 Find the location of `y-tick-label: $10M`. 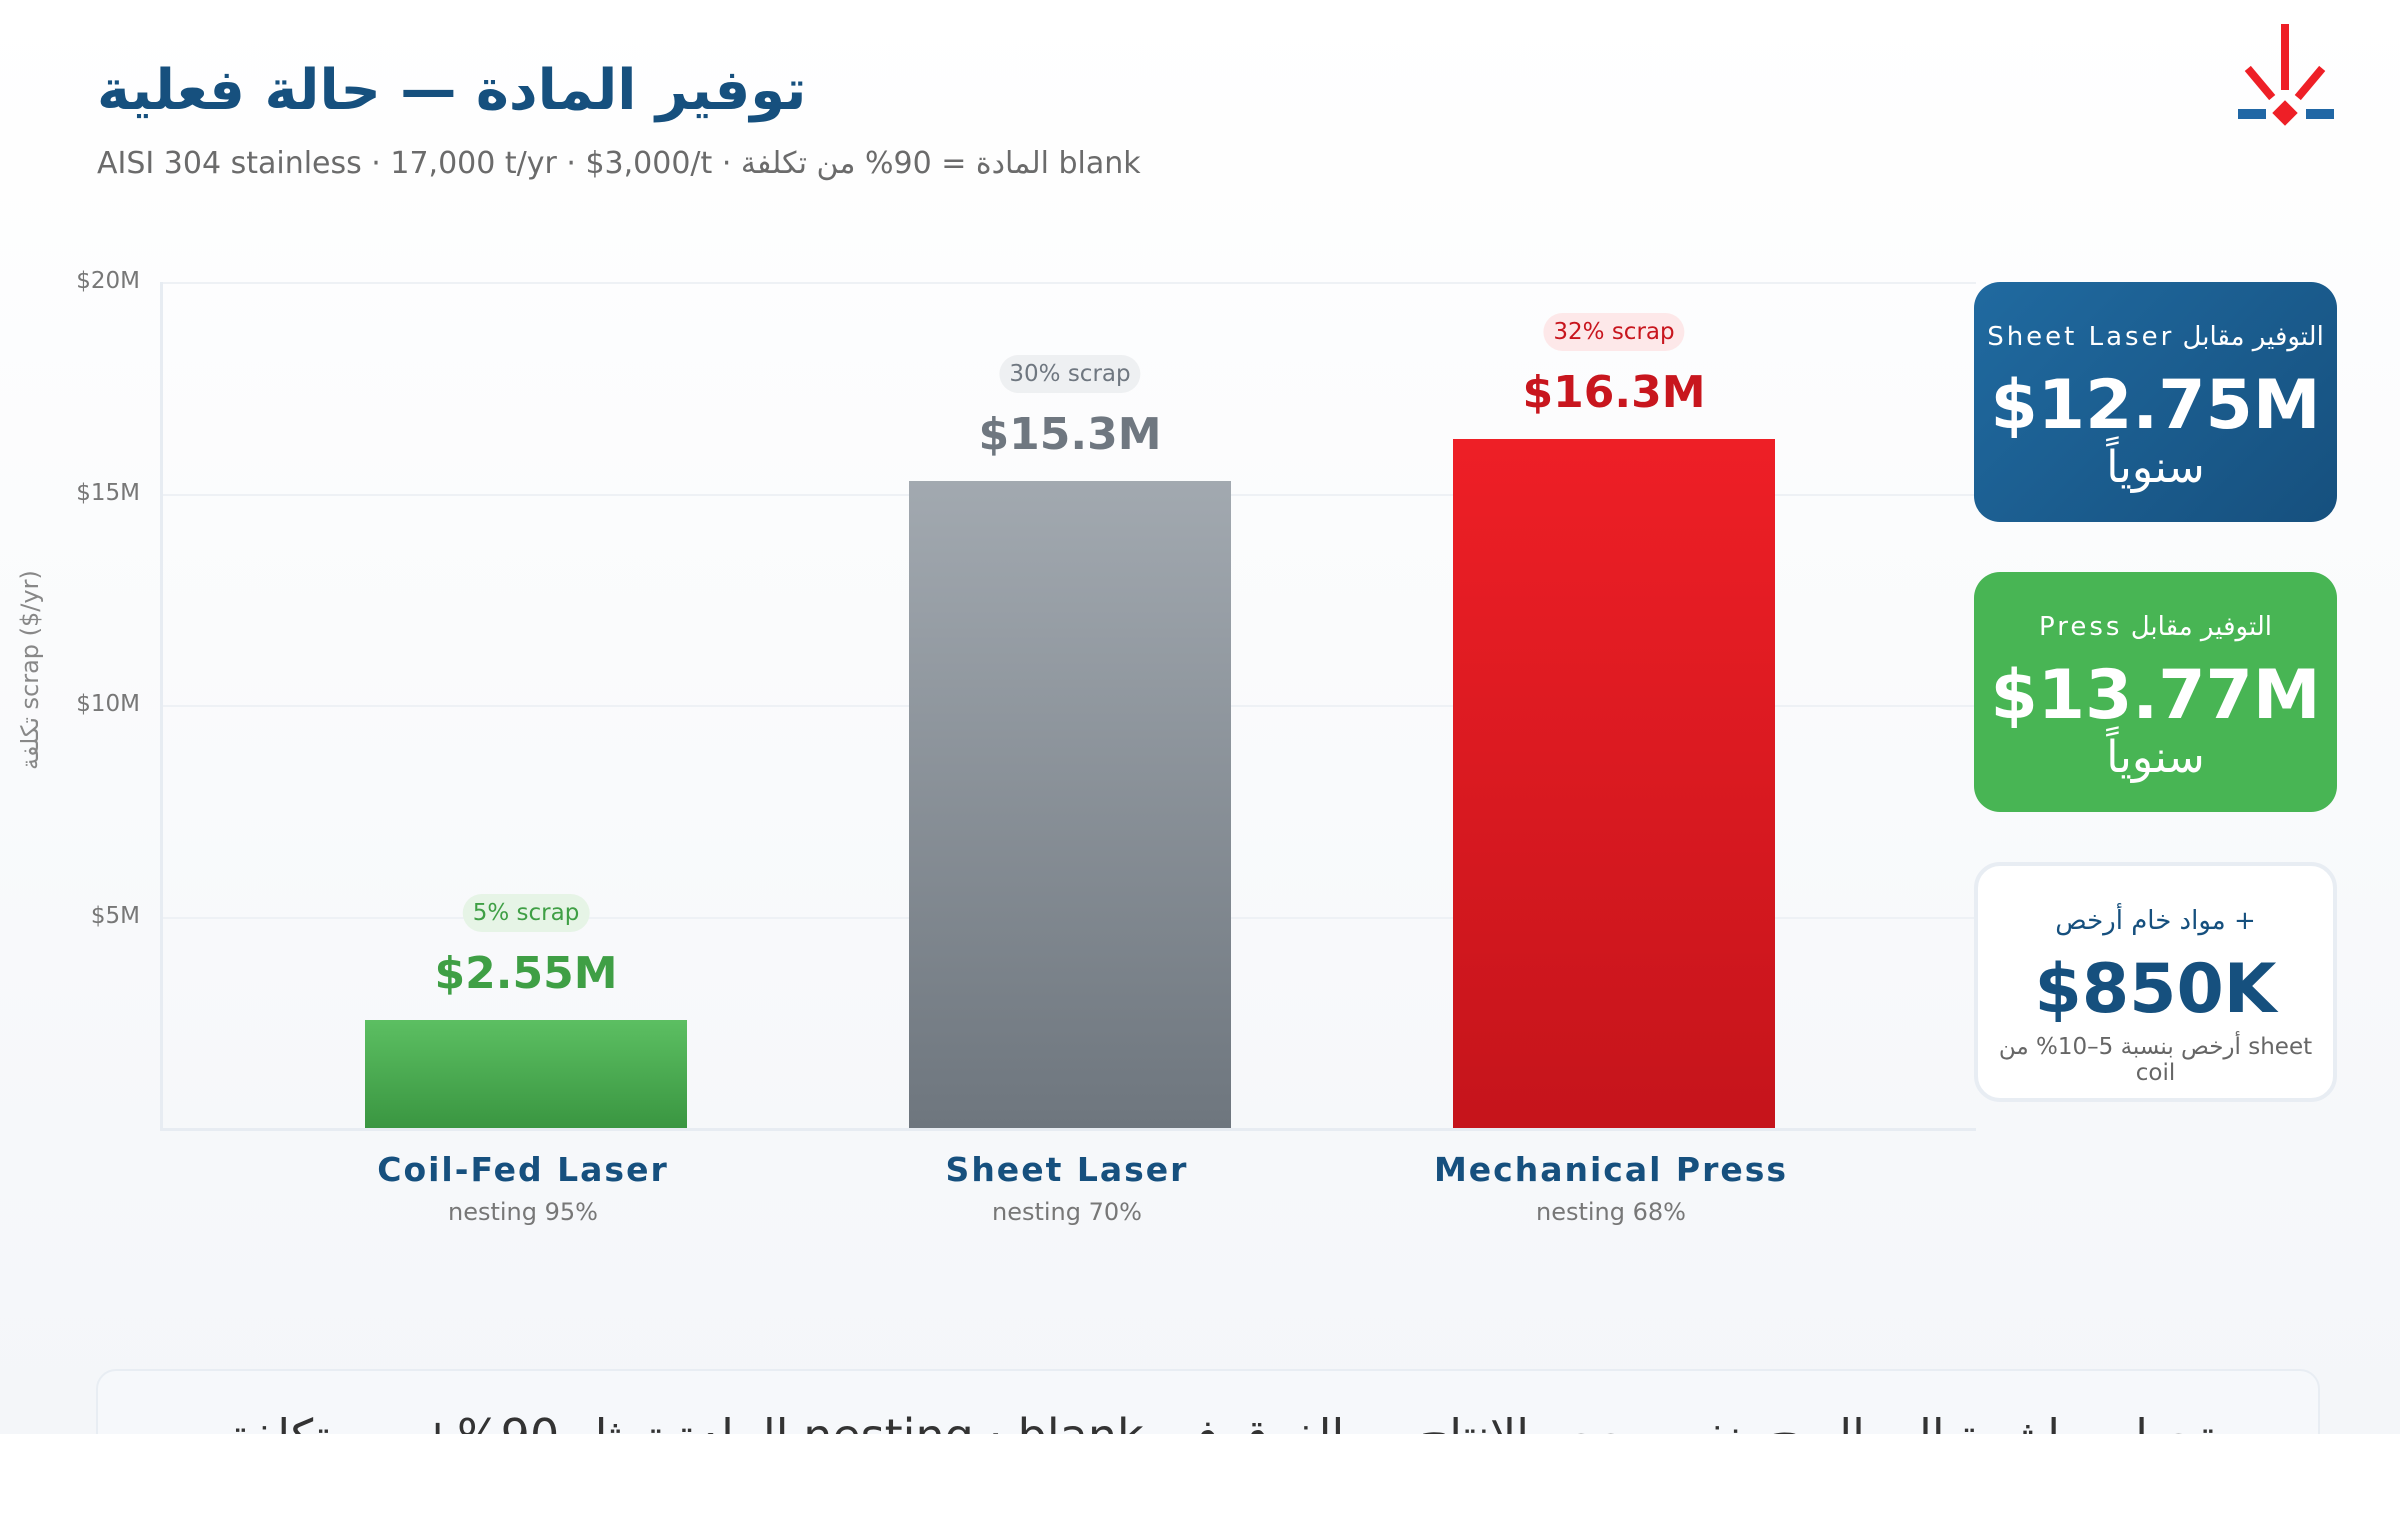

y-tick-label: $10M is located at coordinates (108, 704).